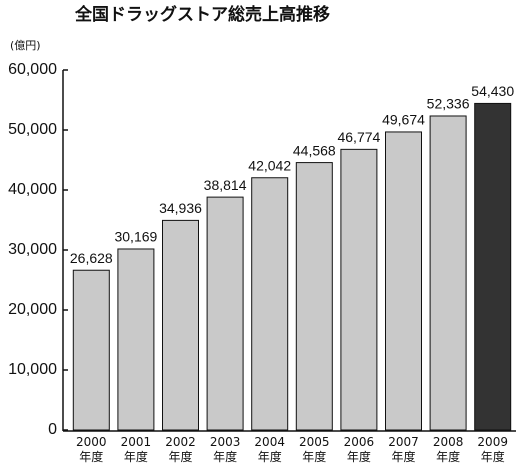  Describe the element at coordinates (225, 449) in the screenshot. I see `x-tick-label: 2003 年度` at that location.